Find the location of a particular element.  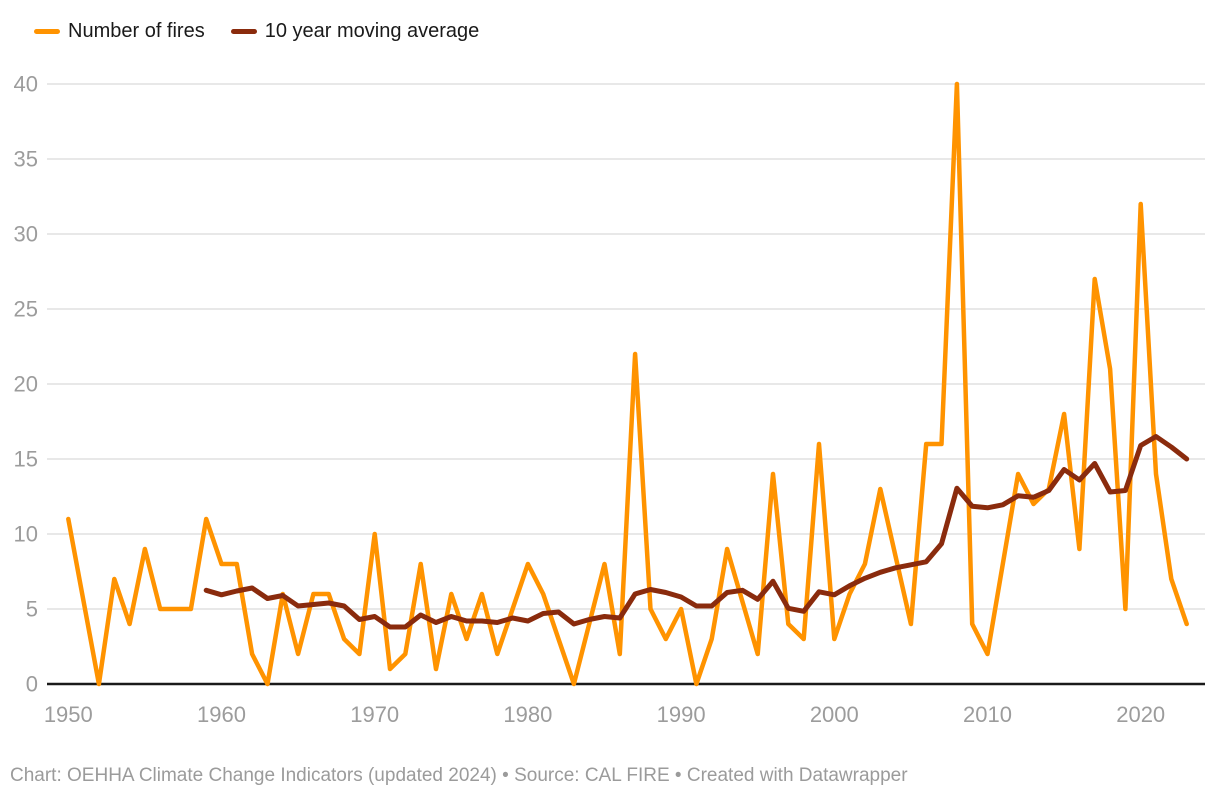

y-tick-label: 0 is located at coordinates (32, 684).